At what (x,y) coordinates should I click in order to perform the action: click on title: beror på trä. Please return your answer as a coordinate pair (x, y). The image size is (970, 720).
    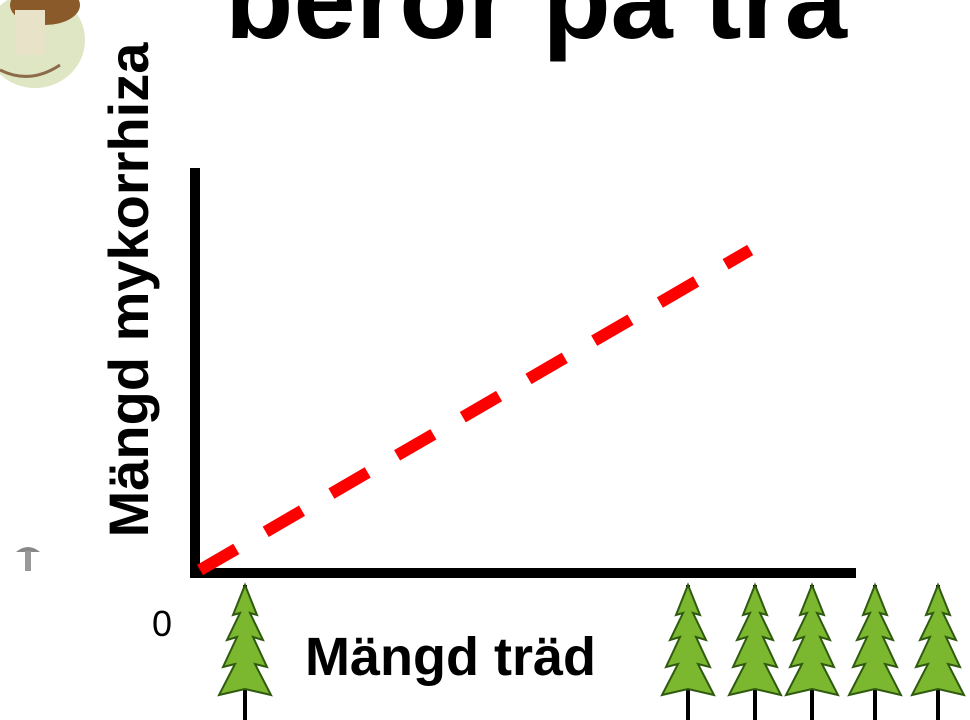
    Looking at the image, I should click on (536, 31).